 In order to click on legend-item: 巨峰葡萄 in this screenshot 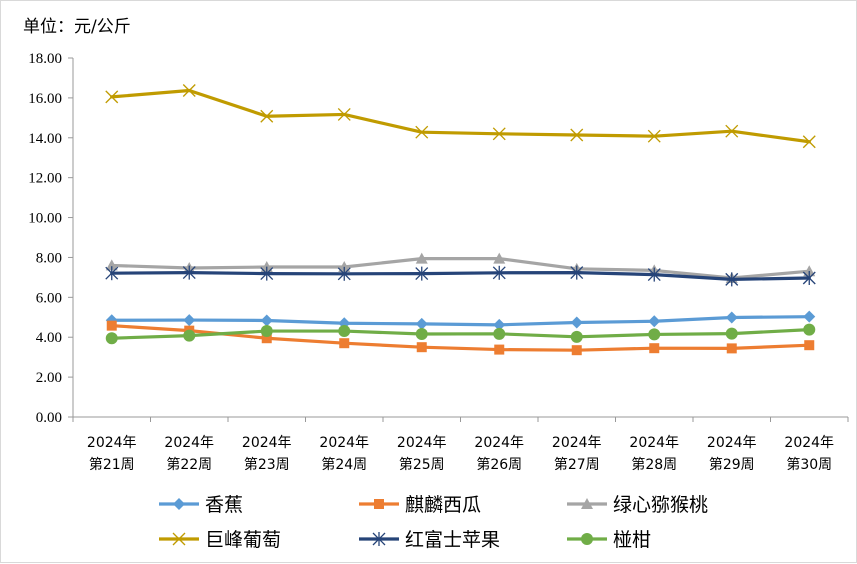, I will do `click(220, 540)`.